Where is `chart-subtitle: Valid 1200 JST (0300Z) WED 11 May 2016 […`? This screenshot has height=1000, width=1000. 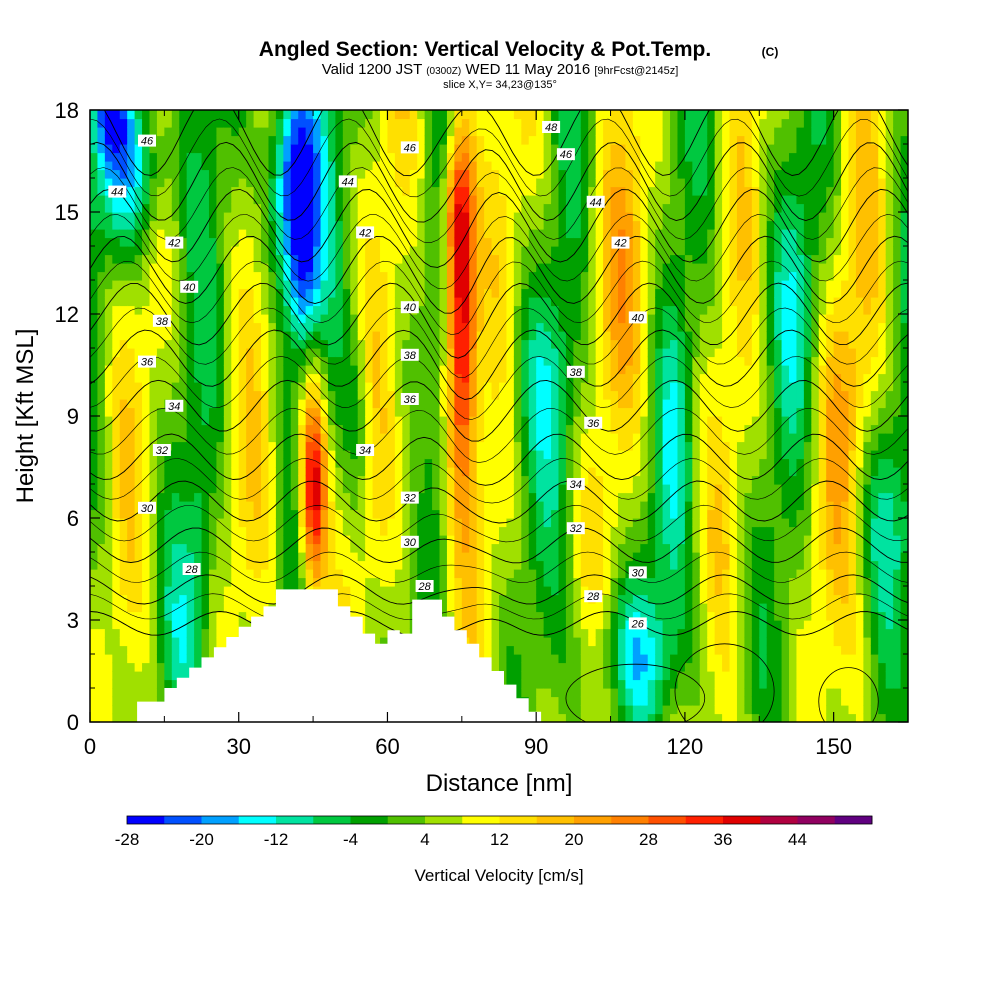
chart-subtitle: Valid 1200 JST (0300Z) WED 11 May 2016 [… is located at coordinates (500, 69).